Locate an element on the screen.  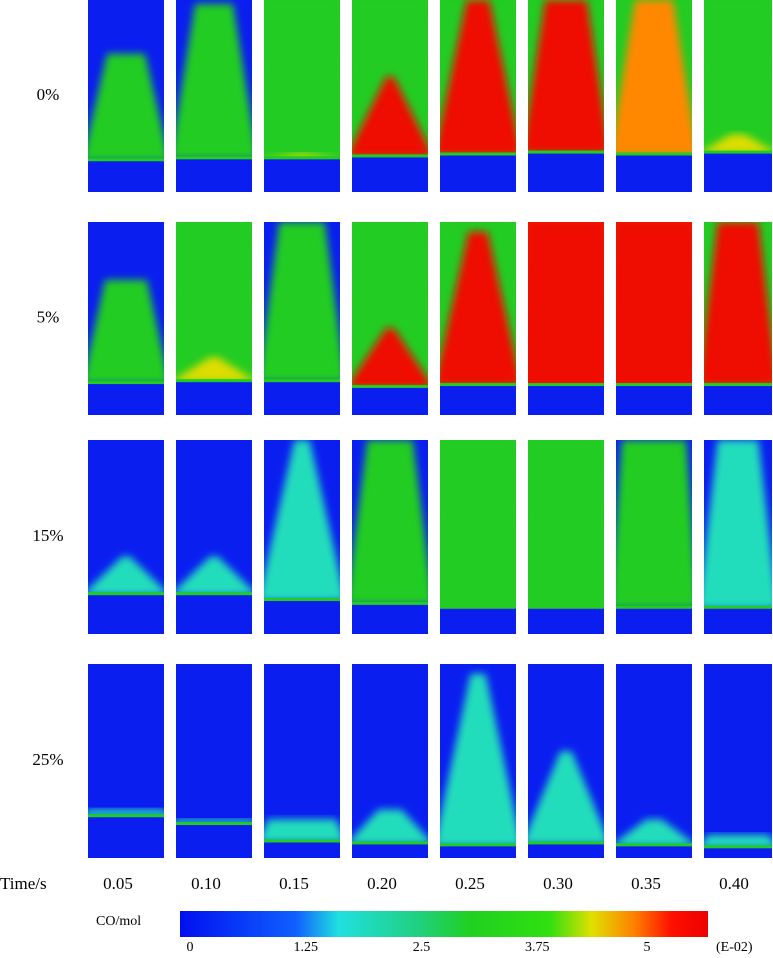
row-label: 15% is located at coordinates (47, 535).